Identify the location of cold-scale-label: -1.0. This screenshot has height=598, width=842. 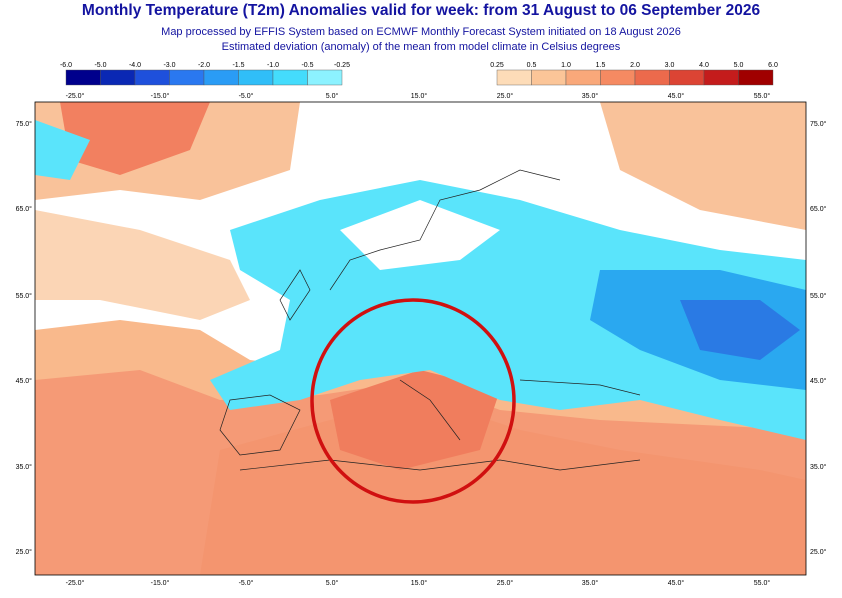
(273, 65).